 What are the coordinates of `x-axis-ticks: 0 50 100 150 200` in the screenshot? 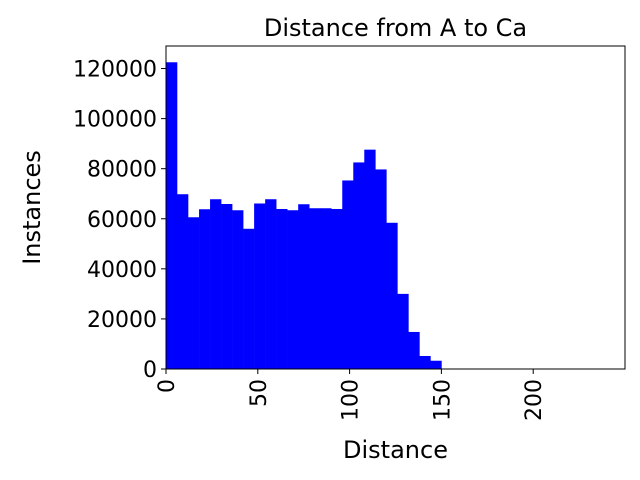 It's located at (351, 395).